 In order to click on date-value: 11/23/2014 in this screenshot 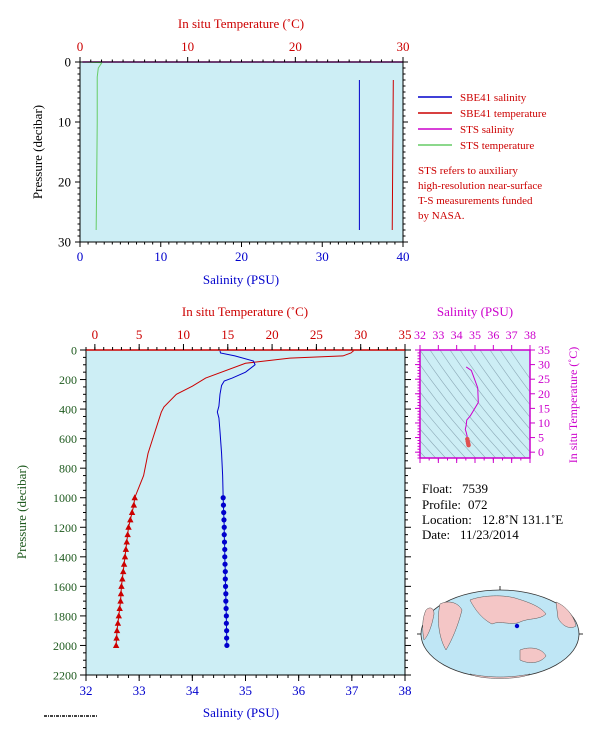, I will do `click(489, 534)`.